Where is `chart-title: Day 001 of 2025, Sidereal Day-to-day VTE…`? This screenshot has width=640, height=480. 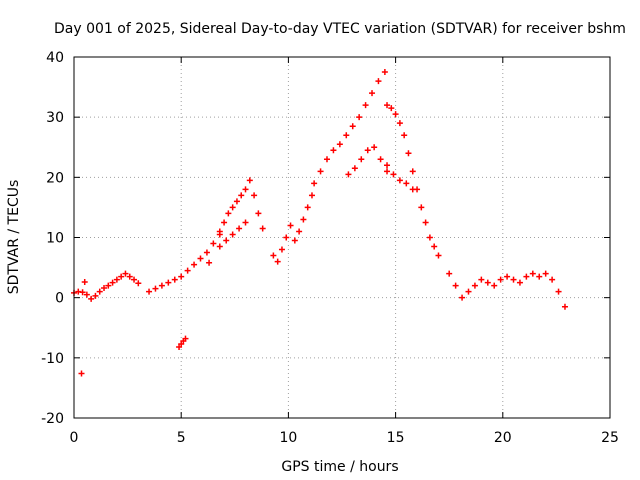
chart-title: Day 001 of 2025, Sidereal Day-to-day VTE… is located at coordinates (340, 29).